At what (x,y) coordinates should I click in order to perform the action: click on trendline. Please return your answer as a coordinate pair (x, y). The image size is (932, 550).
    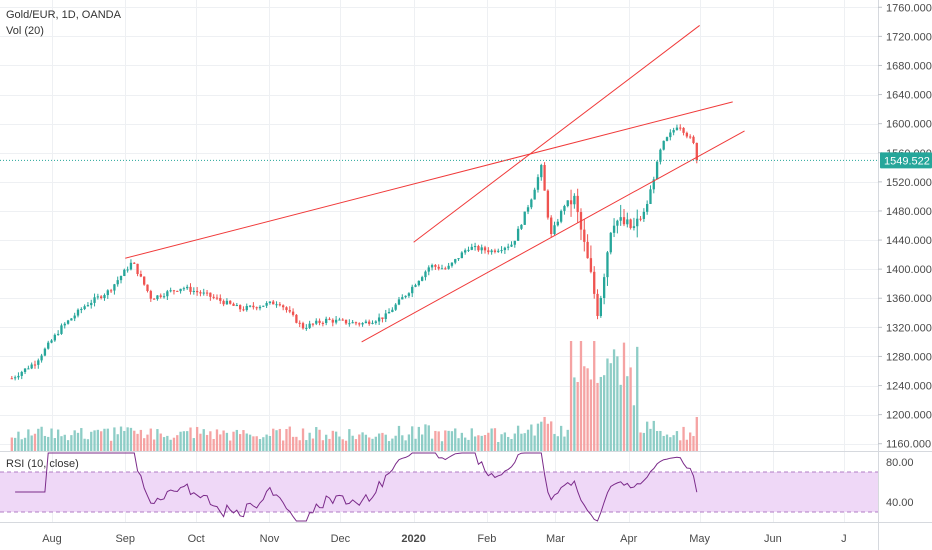
    Looking at the image, I should click on (556, 134).